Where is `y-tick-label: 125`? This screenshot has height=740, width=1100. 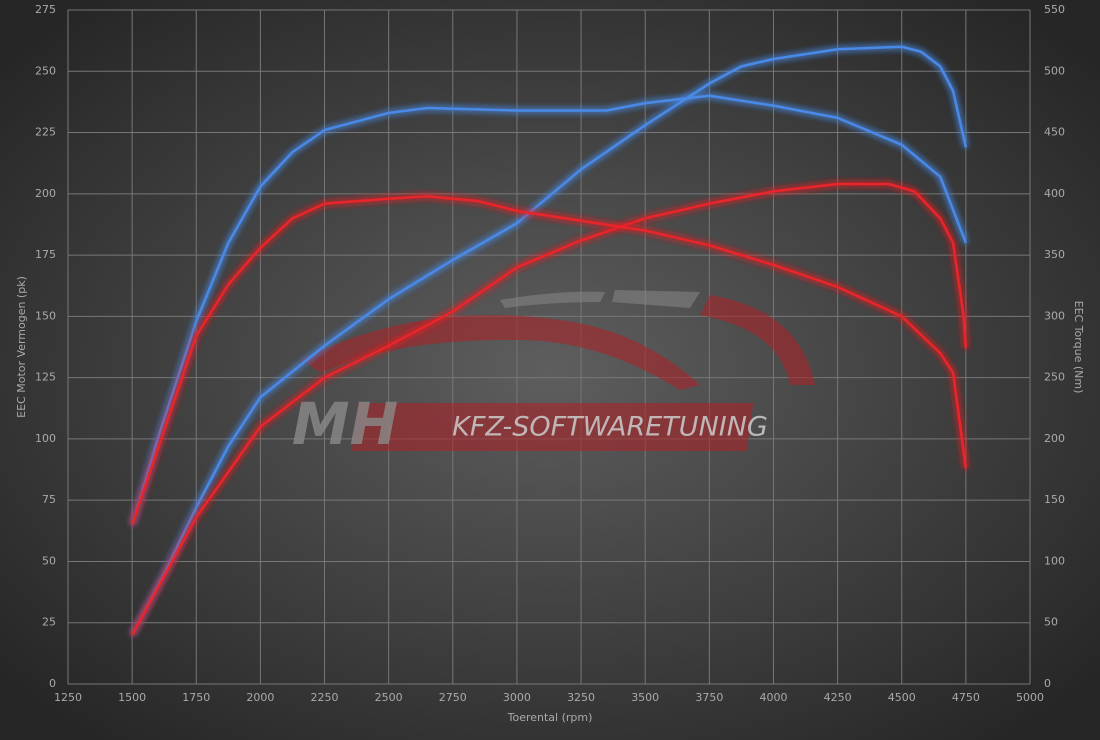
y-tick-label: 125 is located at coordinates (45, 377).